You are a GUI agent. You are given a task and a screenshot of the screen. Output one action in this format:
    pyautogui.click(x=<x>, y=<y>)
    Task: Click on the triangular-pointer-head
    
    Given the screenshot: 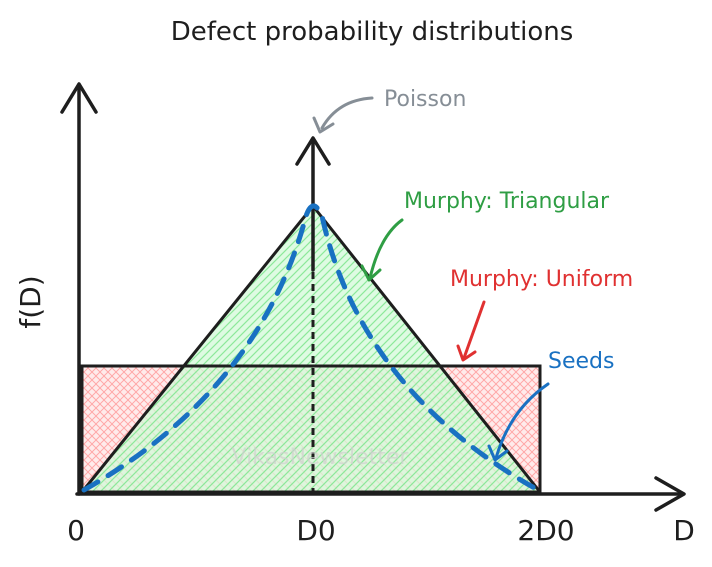 What is the action you would take?
    pyautogui.click(x=371, y=273)
    